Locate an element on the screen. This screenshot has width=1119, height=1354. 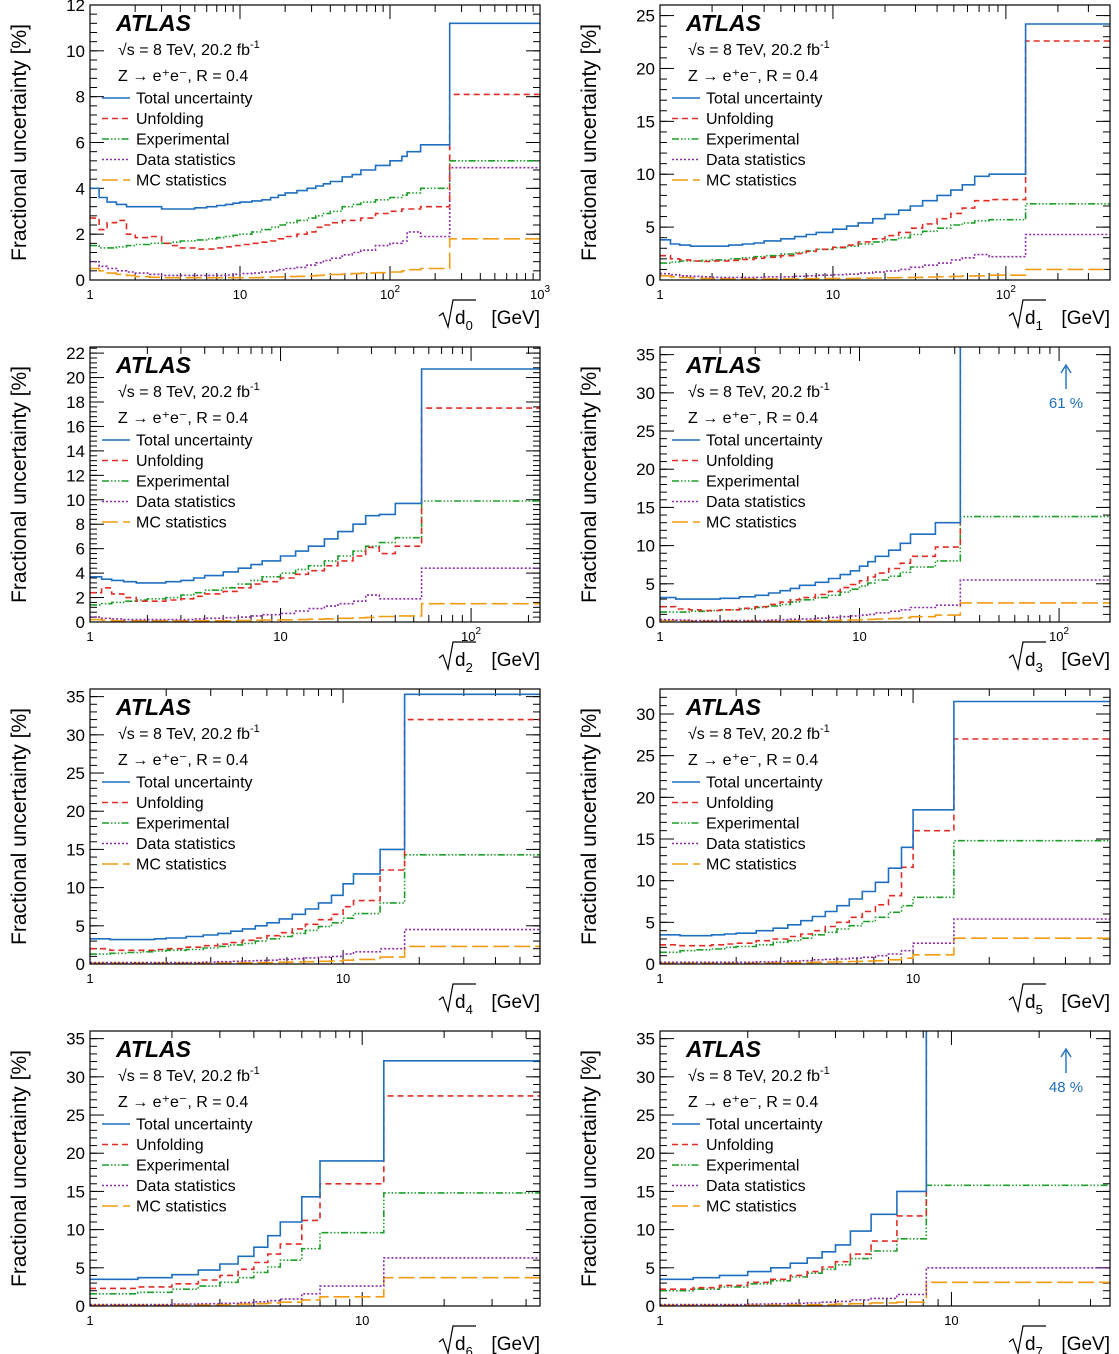
series-line-experimental is located at coordinates (885, 896).